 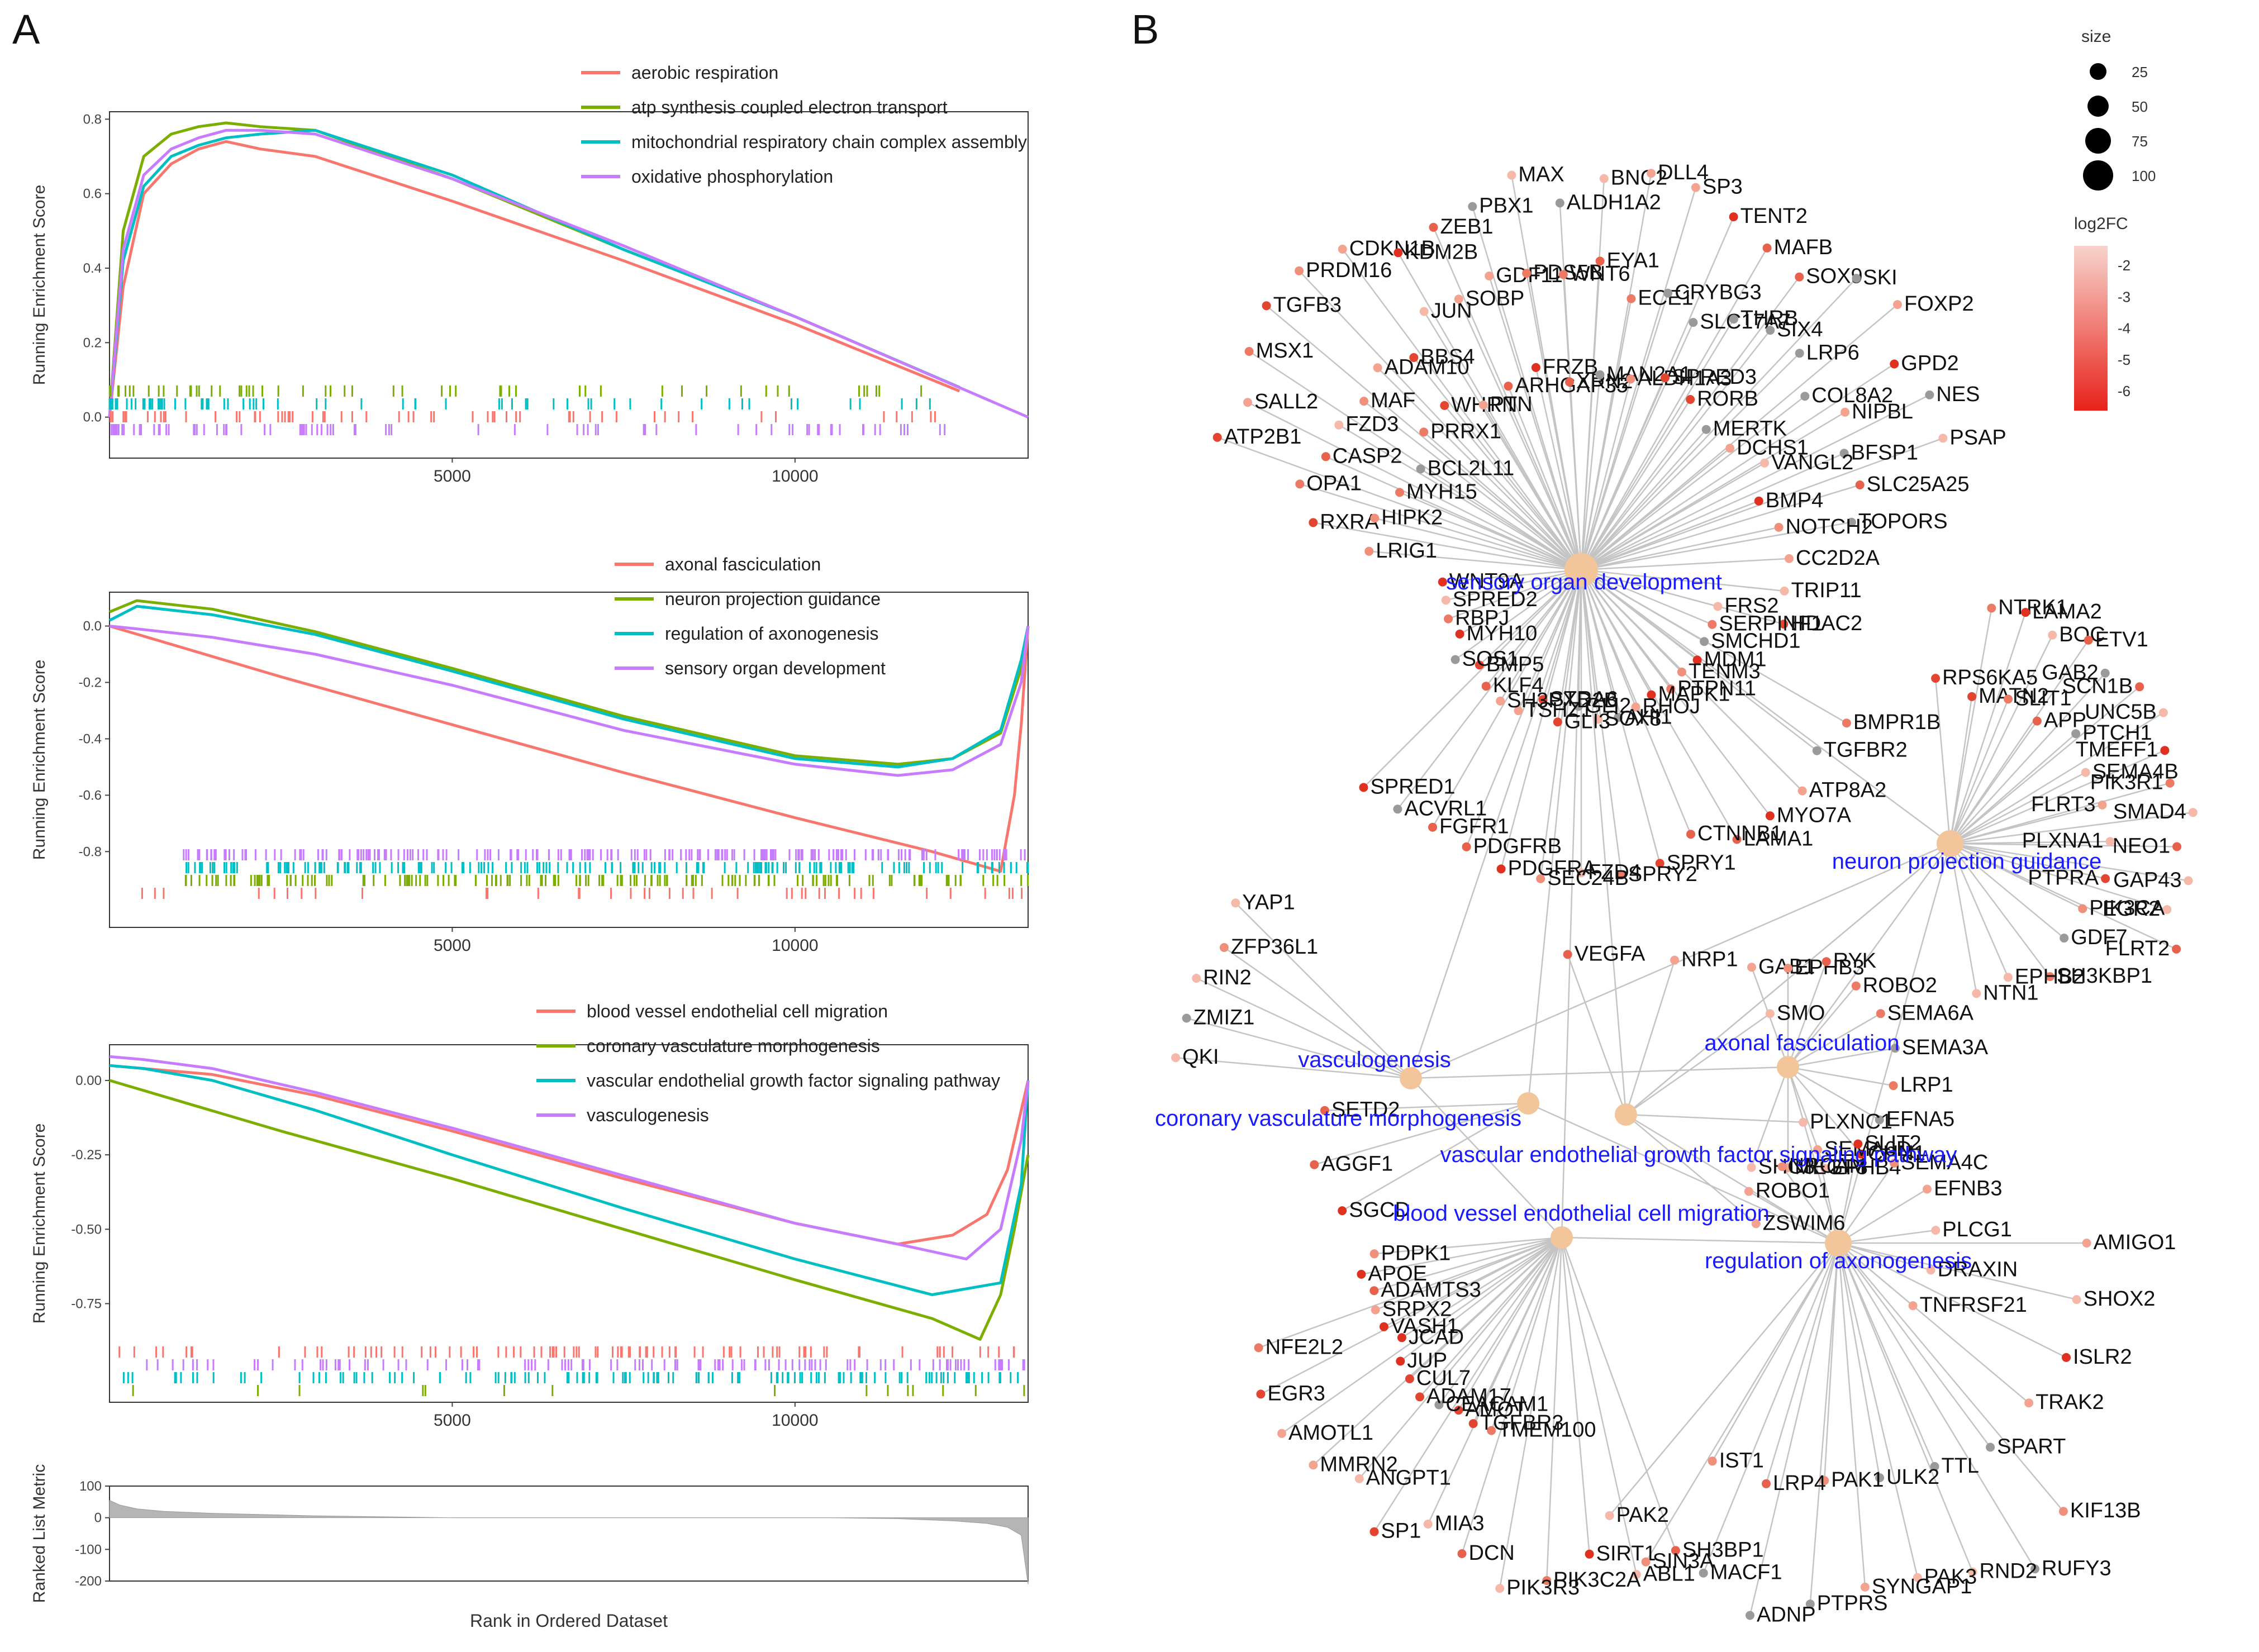 I want to click on gene-label: TOPORS, so click(x=1903, y=522).